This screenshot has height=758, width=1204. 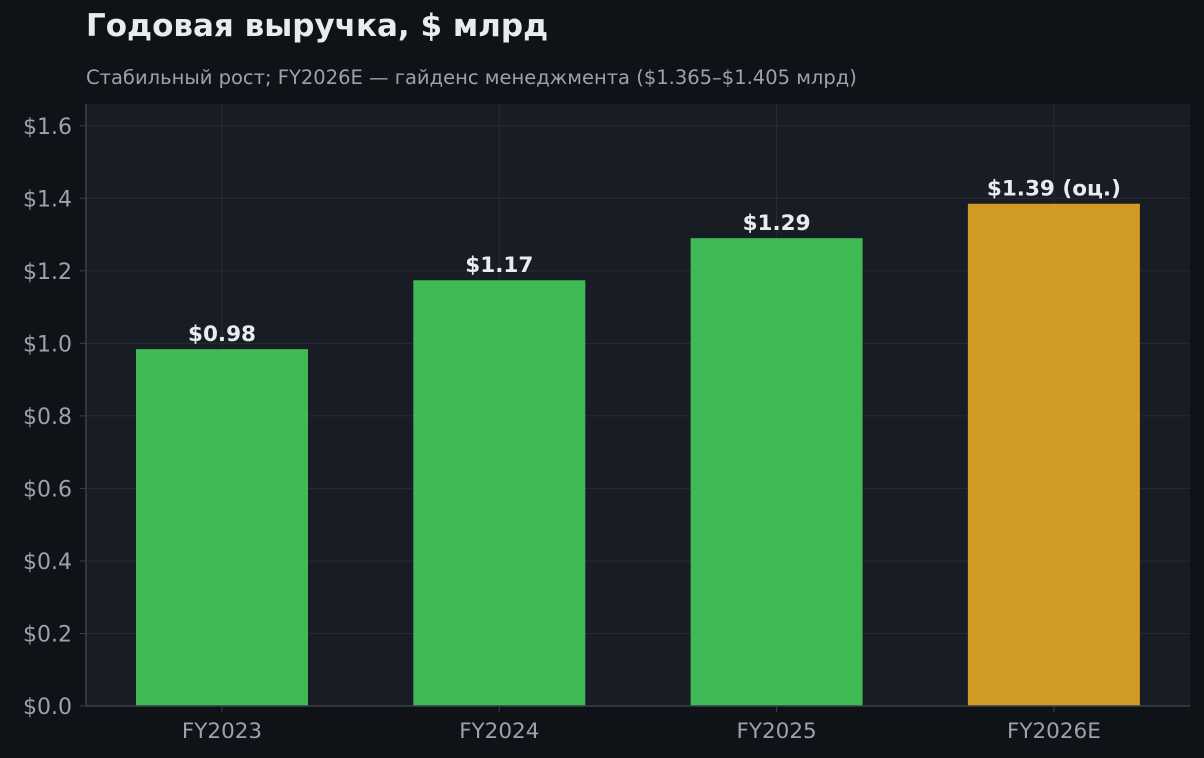 What do you see at coordinates (1054, 731) in the screenshot?
I see `x-tick-label: FY2026E` at bounding box center [1054, 731].